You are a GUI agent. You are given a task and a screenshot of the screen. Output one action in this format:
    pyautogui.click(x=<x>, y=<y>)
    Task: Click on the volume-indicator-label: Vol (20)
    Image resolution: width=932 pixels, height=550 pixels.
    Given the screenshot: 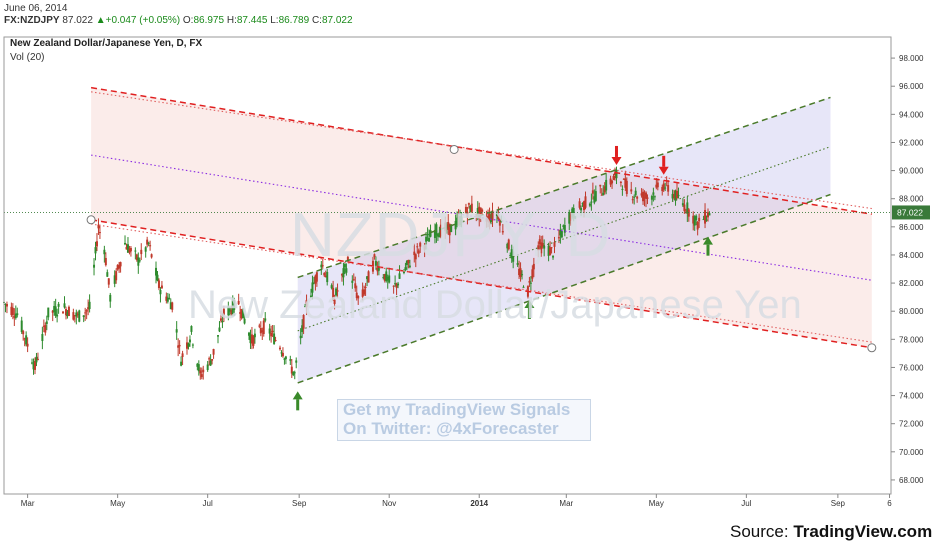 What is the action you would take?
    pyautogui.click(x=27, y=57)
    